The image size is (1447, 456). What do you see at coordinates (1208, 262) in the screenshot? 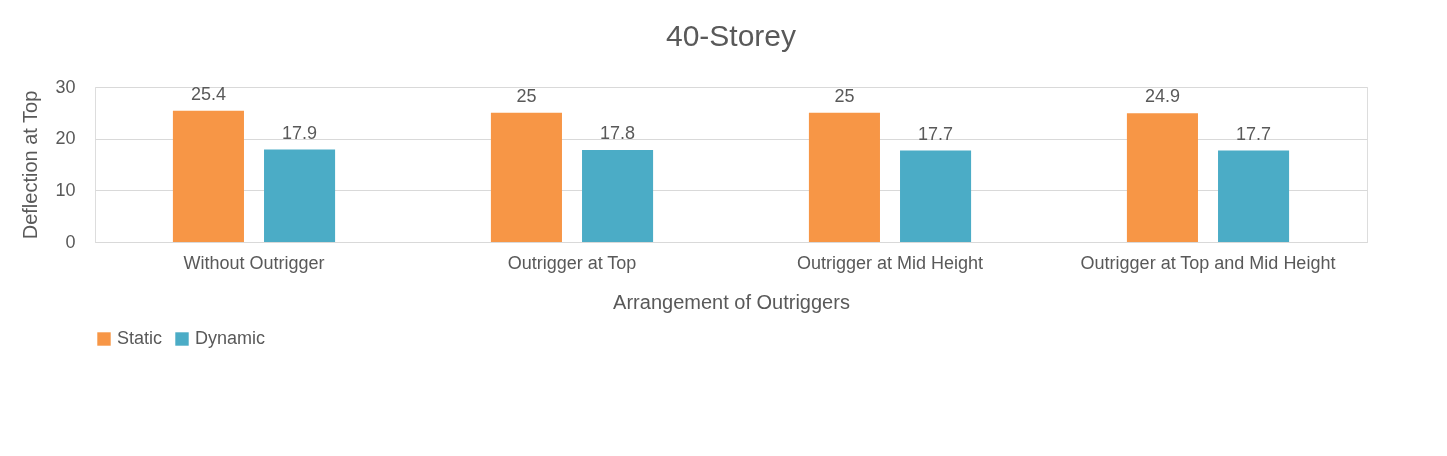
I see `x-tick-label: Outrigger at Top and Mid Height` at bounding box center [1208, 262].